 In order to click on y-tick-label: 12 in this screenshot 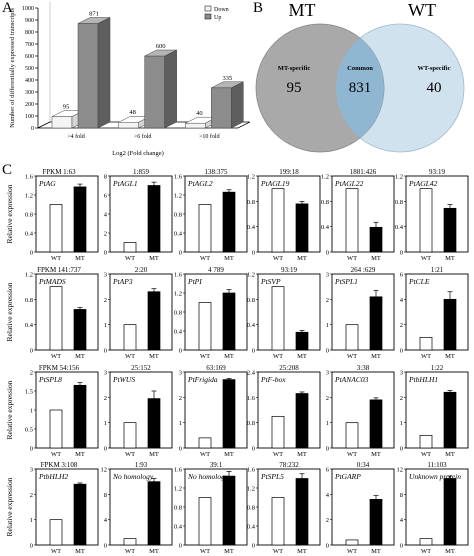, I will do `click(104, 470)`.